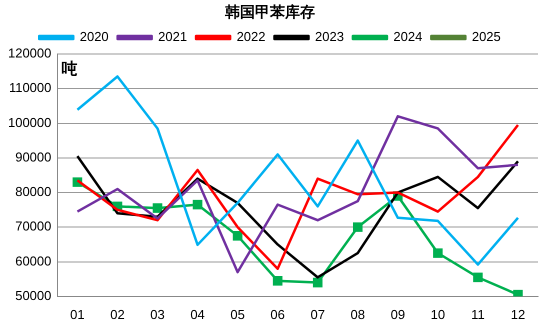 The image size is (550, 326). Describe the element at coordinates (173, 36) in the screenshot. I see `legend-label: 2021` at that location.